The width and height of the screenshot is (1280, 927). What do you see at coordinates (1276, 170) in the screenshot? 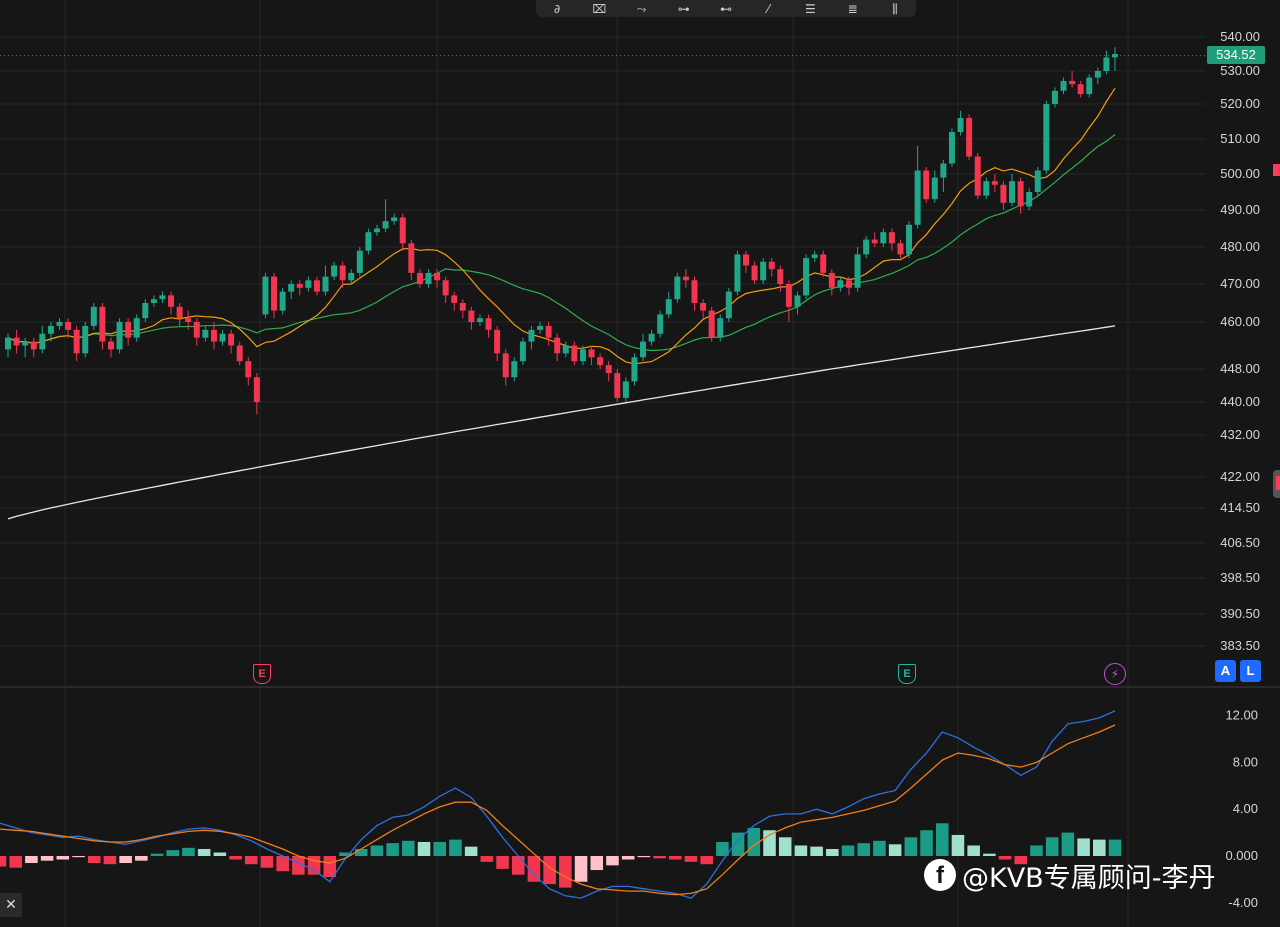
I see `edge-marker-top` at bounding box center [1276, 170].